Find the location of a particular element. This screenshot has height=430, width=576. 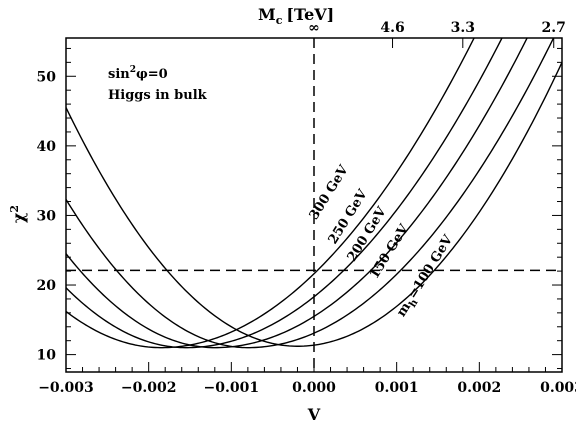

y-axis-label: χ2 is located at coordinates (18, 214).